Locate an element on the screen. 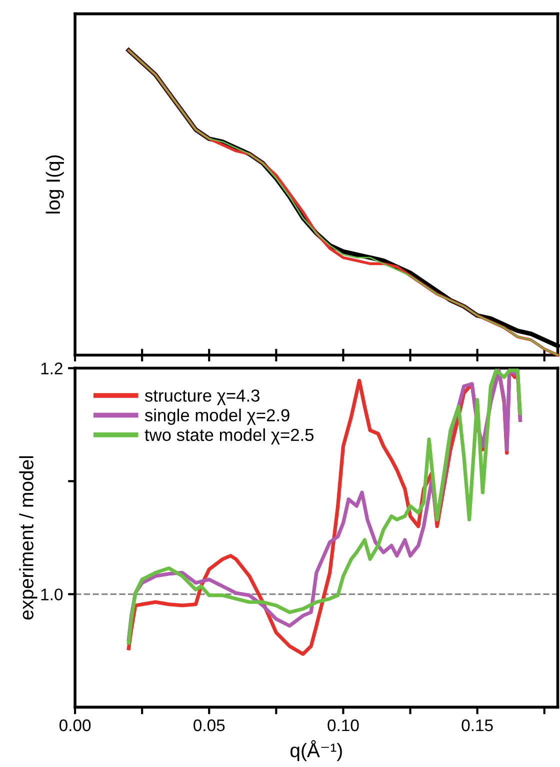 Image resolution: width=560 pixels, height=767 pixels. y-axis-title: experiment / model is located at coordinates (28, 538).